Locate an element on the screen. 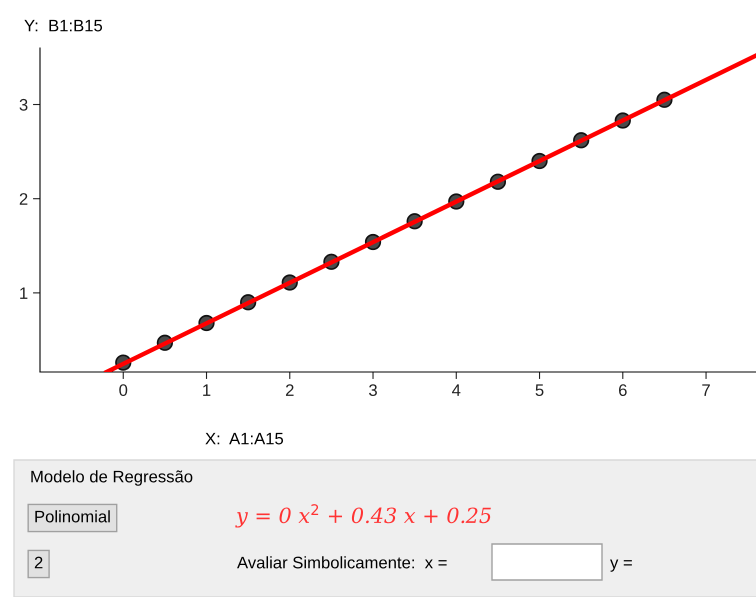 The image size is (756, 597). x-tick-label: 5 is located at coordinates (540, 390).